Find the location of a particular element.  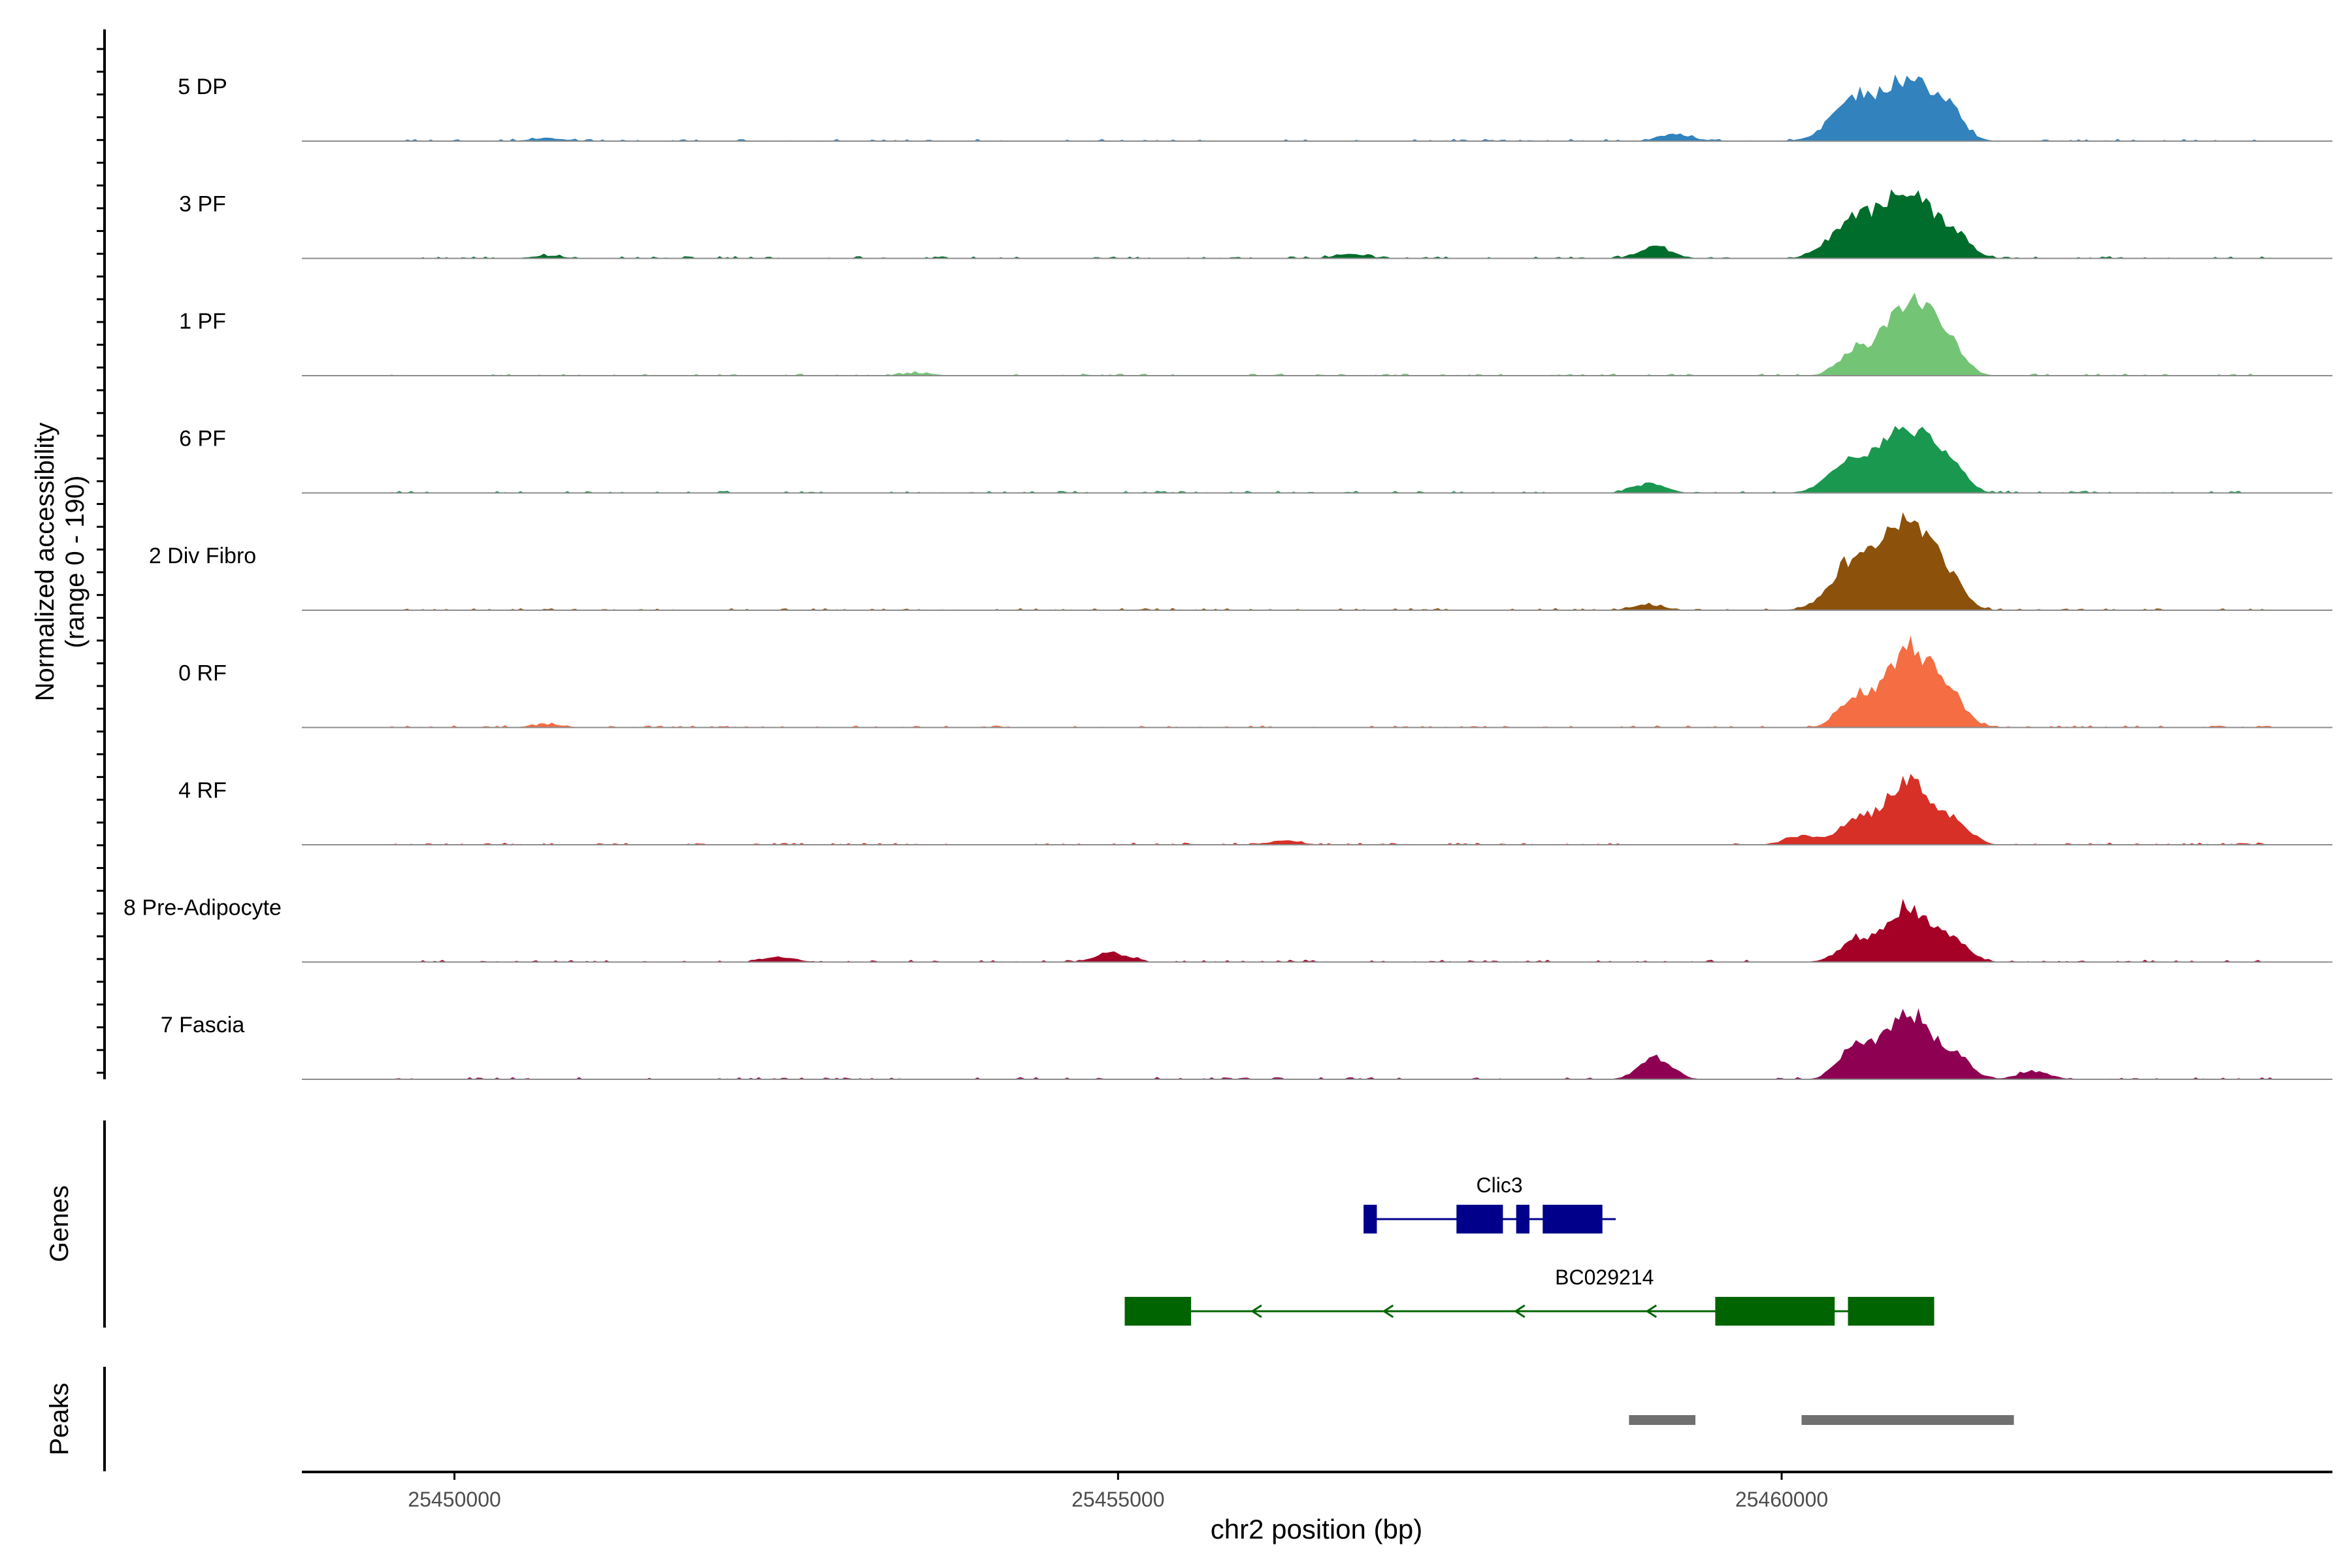

coverage-track: 3 PF is located at coordinates (1255, 224).